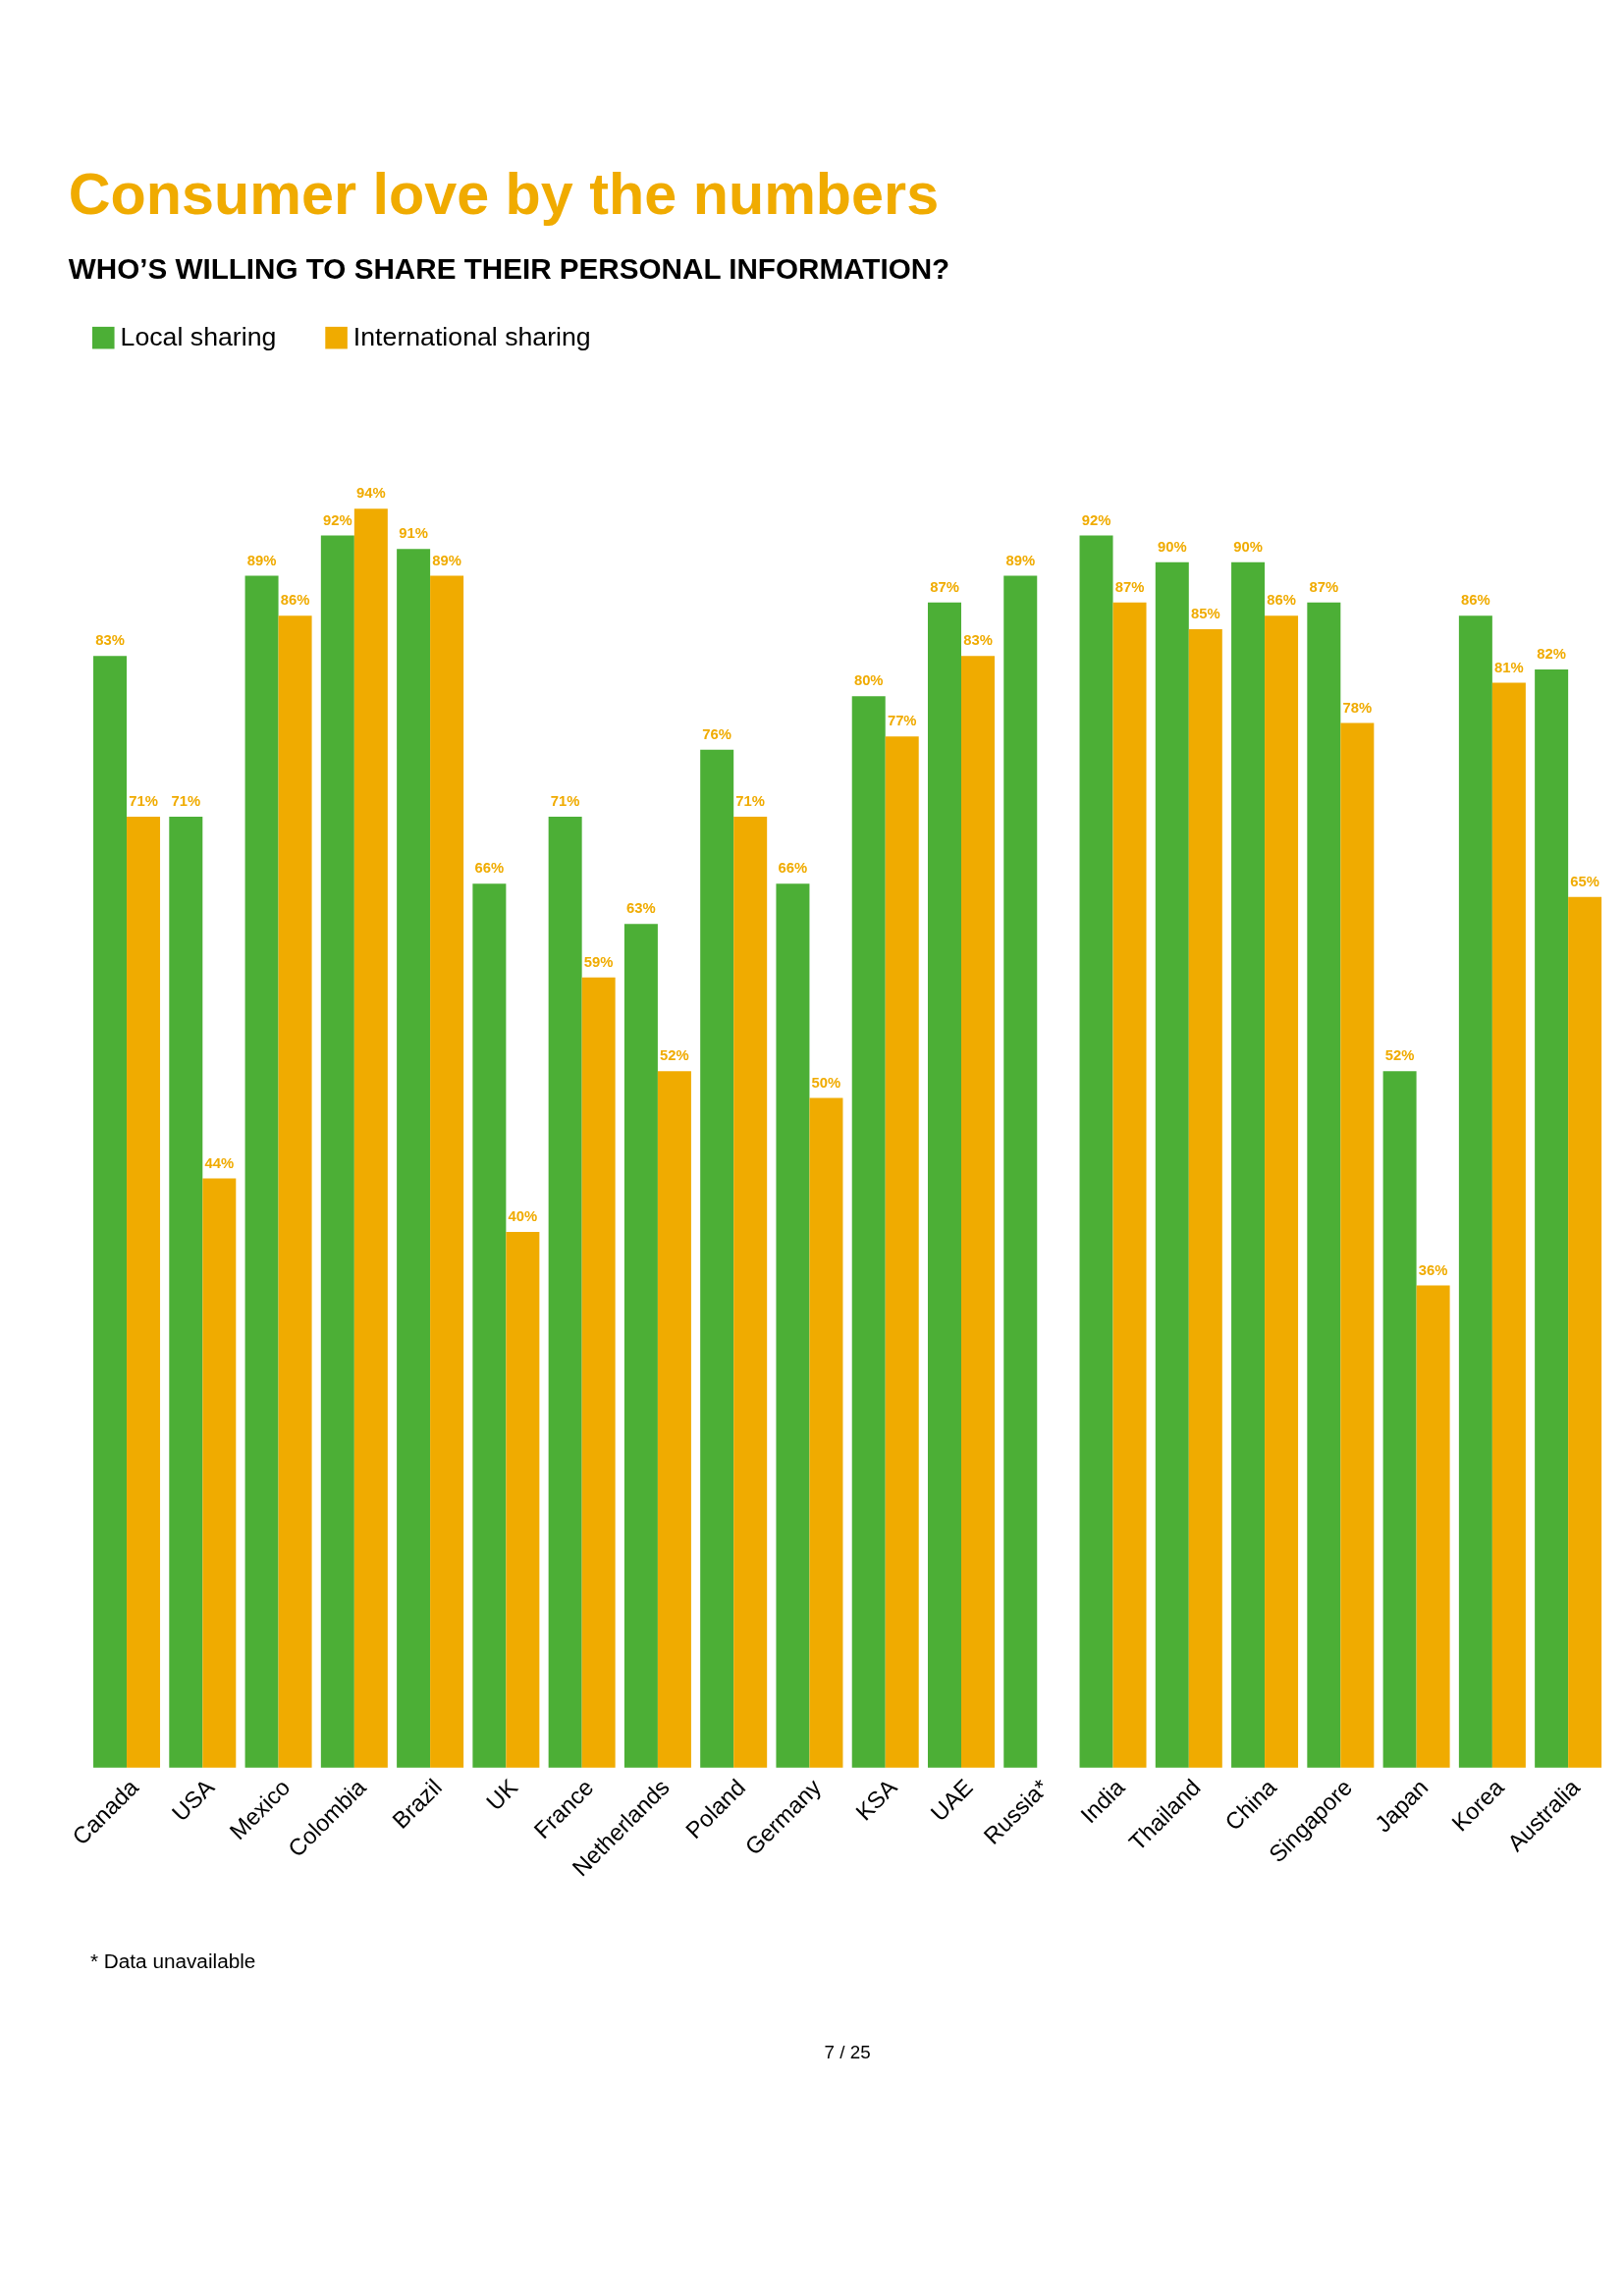 The height and width of the screenshot is (2296, 1624). What do you see at coordinates (198, 337) in the screenshot?
I see `legend-label: Local sharing` at bounding box center [198, 337].